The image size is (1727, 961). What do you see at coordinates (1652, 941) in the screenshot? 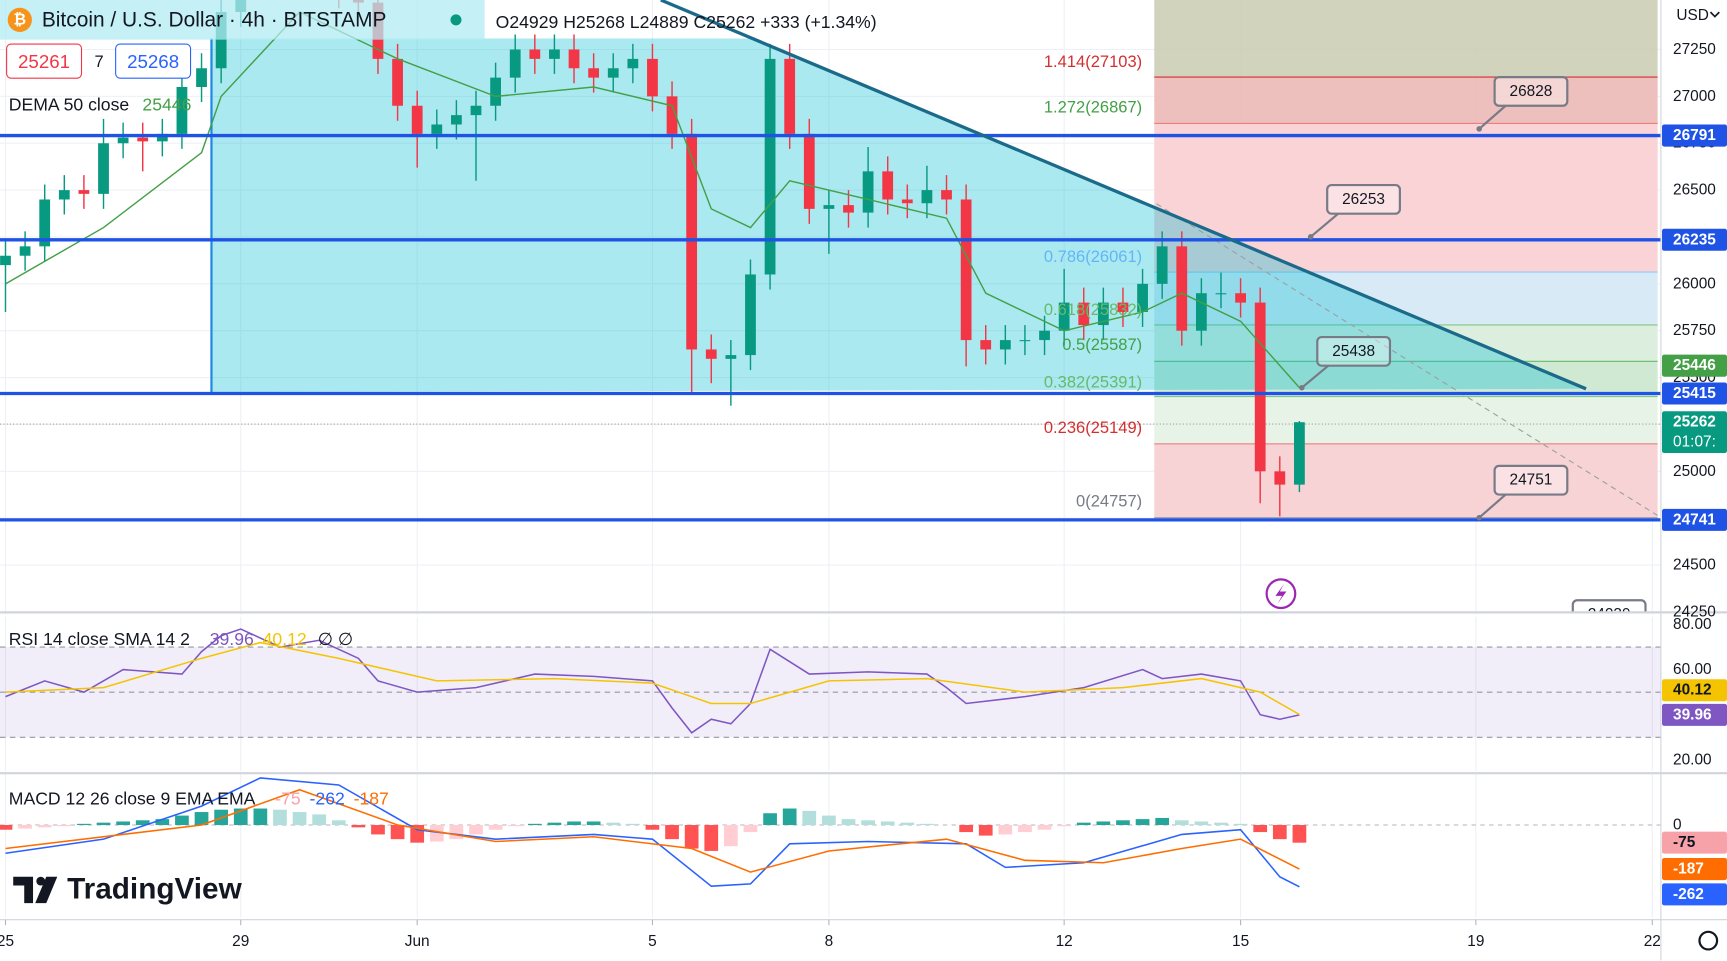
I see `x-tick-label: 22` at bounding box center [1652, 941].